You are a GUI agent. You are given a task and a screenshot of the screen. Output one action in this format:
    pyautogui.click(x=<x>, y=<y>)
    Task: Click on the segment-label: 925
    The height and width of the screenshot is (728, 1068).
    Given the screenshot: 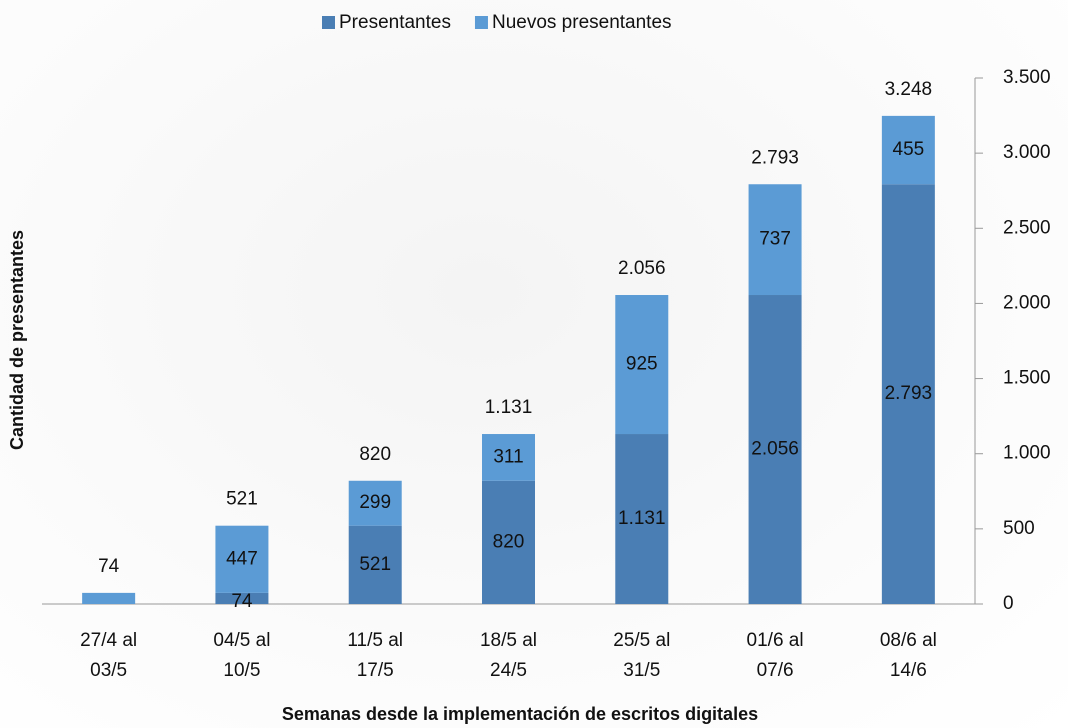 What is the action you would take?
    pyautogui.click(x=642, y=364)
    